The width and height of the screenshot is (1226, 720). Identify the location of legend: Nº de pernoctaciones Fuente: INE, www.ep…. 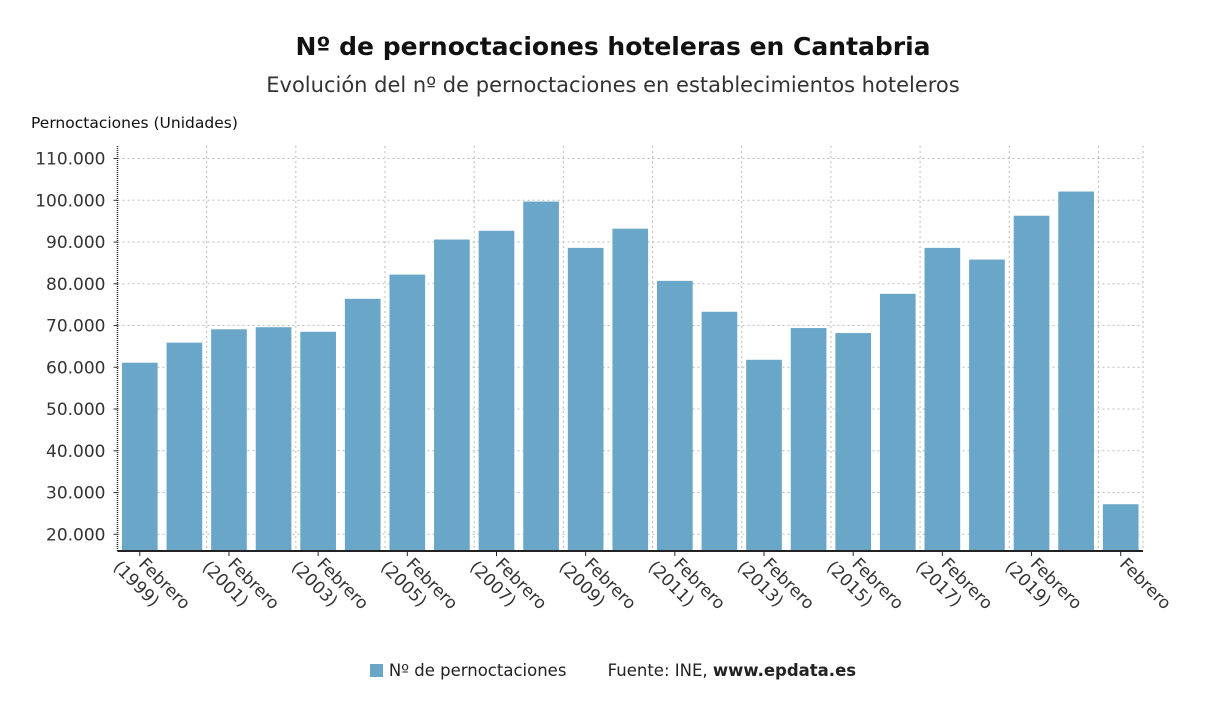
(613, 670).